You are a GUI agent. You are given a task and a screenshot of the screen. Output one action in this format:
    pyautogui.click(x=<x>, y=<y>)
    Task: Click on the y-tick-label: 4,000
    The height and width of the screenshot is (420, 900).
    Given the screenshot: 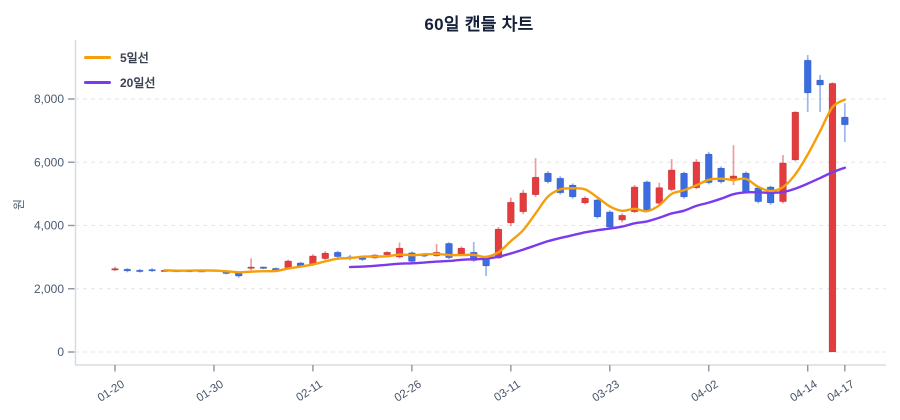 What is the action you would take?
    pyautogui.click(x=49, y=226)
    